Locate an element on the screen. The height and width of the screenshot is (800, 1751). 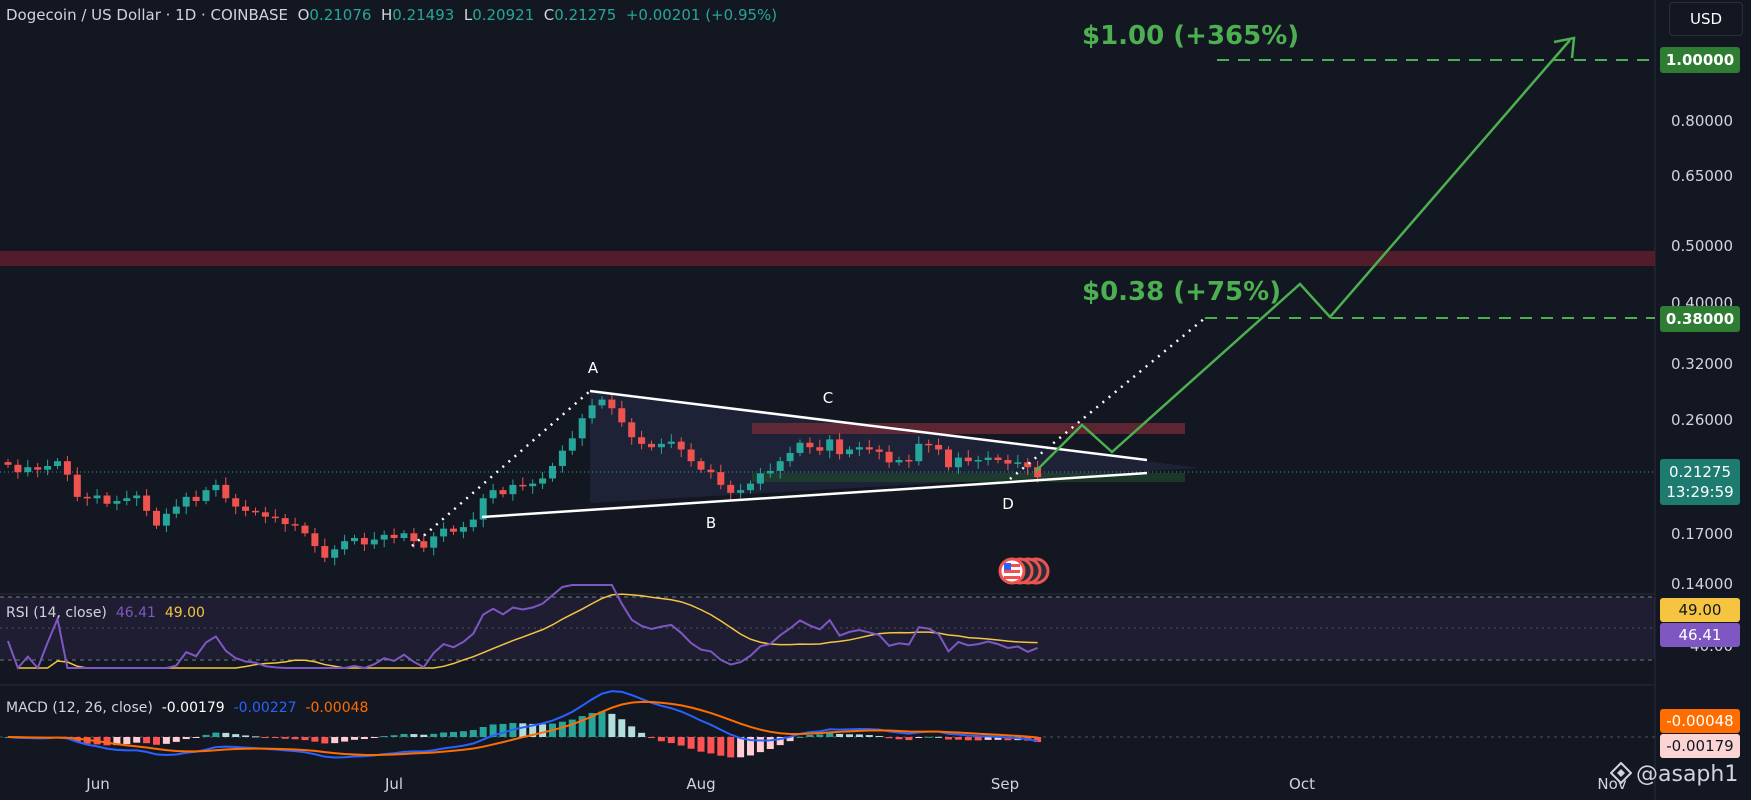
point-b-label: B is located at coordinates (711, 523).